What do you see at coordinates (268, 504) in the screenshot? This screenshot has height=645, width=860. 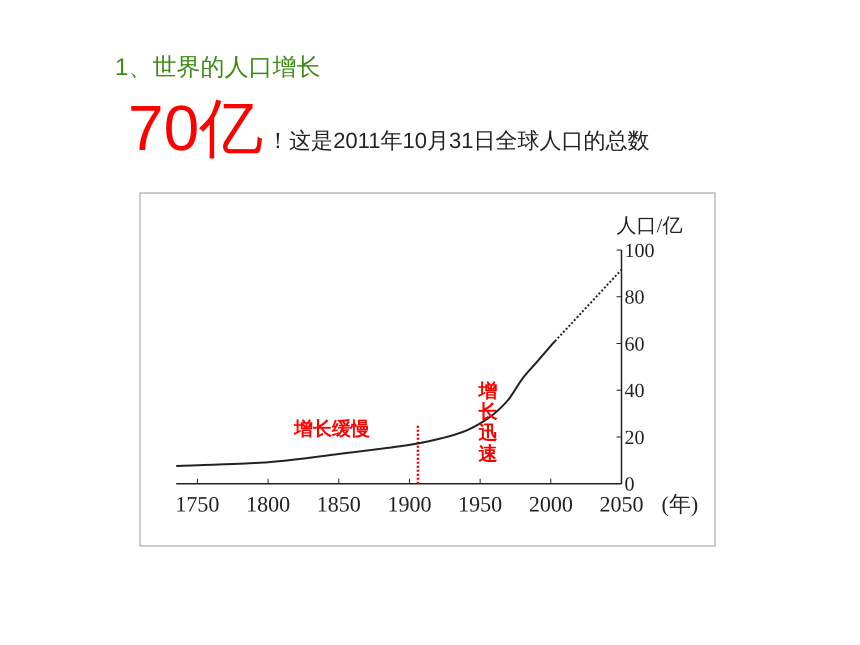 I see `x-tick-label: 1800` at bounding box center [268, 504].